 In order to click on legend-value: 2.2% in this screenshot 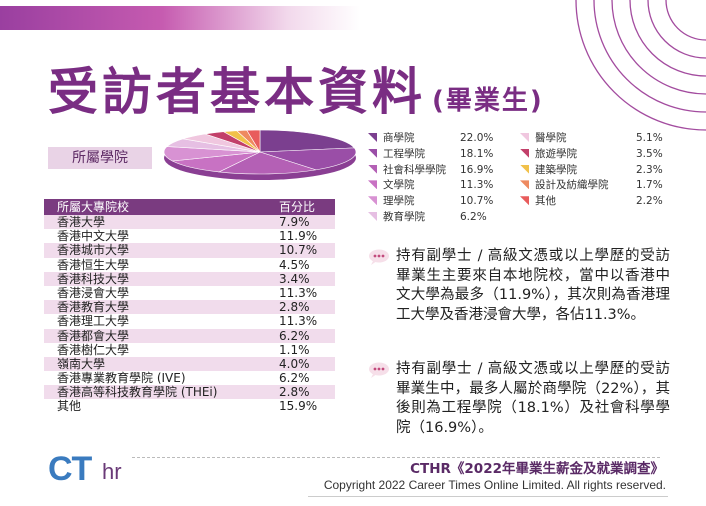, I will do `click(649, 201)`.